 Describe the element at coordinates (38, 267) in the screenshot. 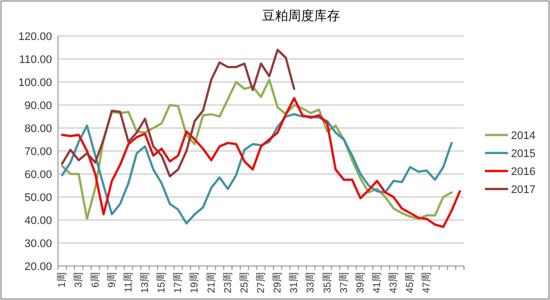

I see `y-tick-label: 20.00` at that location.